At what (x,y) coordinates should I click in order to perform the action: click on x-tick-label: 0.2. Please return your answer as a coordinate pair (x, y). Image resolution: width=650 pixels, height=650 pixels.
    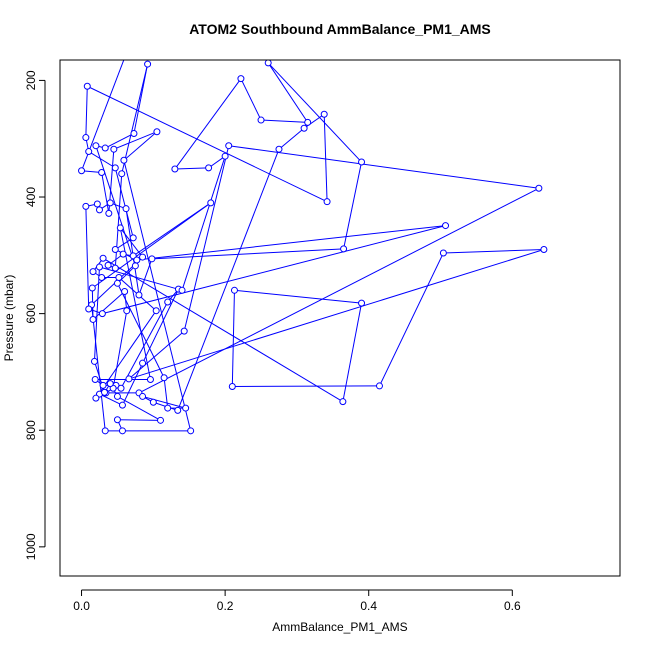
    Looking at the image, I should click on (225, 606).